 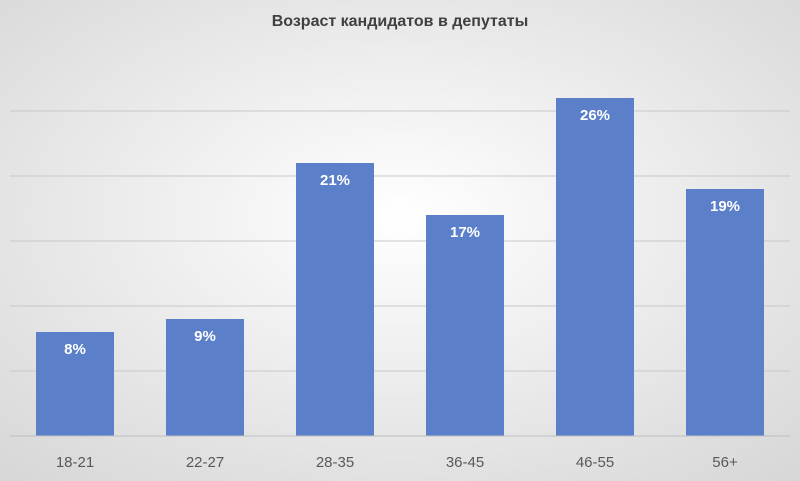 What do you see at coordinates (465, 462) in the screenshot?
I see `x-tick-label: 36-45` at bounding box center [465, 462].